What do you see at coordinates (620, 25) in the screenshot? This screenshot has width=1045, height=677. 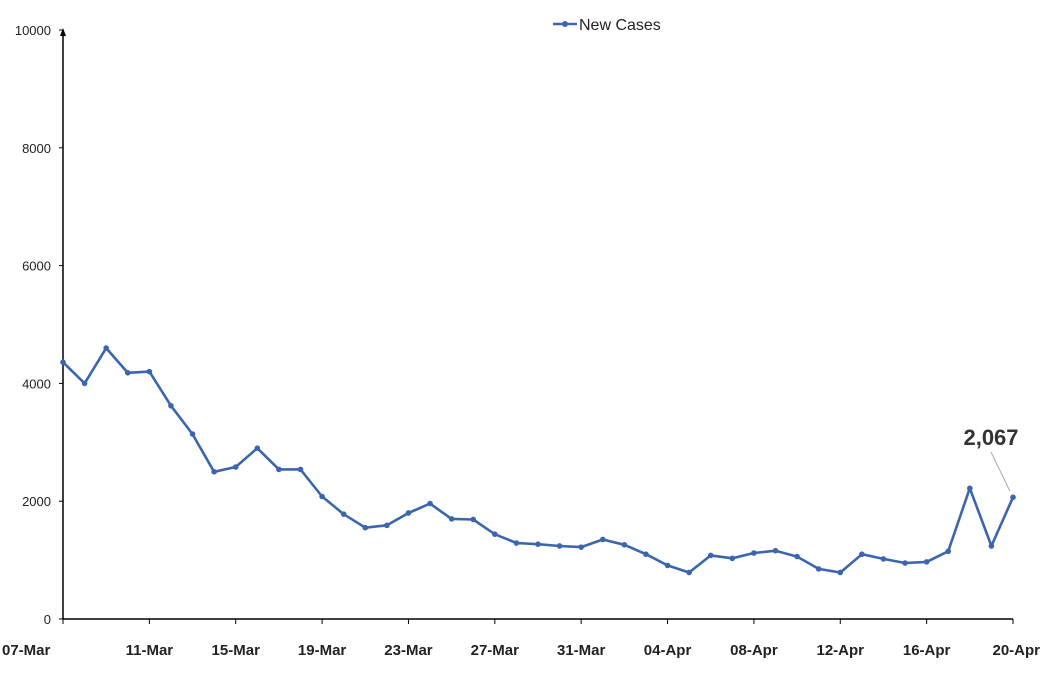 I see `legend-label: New Cases` at bounding box center [620, 25].